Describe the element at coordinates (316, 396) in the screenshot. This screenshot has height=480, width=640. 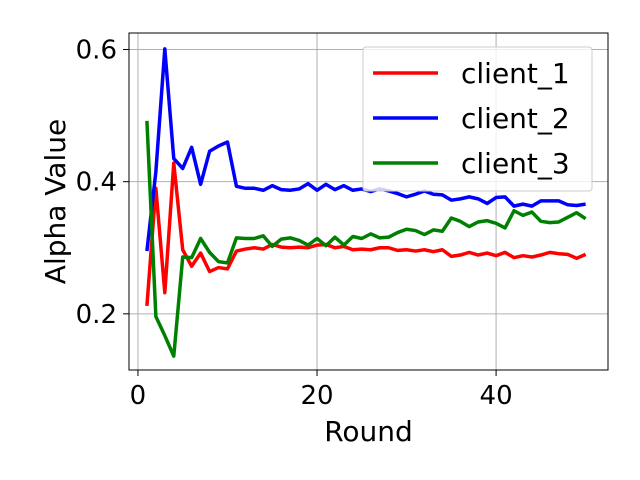
I see `x-tick-label: 20` at that location.